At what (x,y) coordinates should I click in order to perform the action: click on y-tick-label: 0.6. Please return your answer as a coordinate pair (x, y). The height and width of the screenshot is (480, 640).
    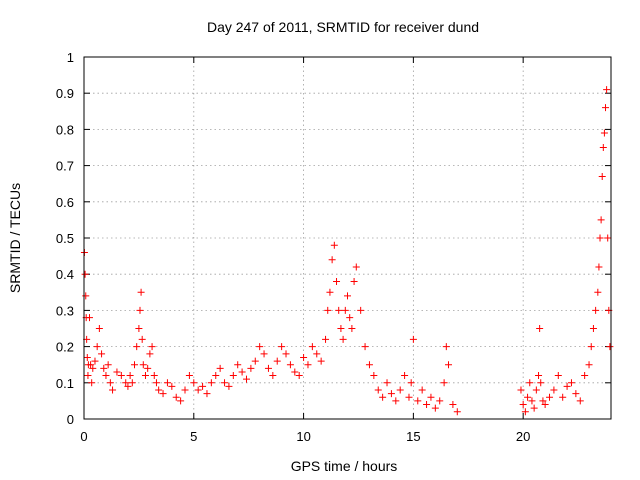
    Looking at the image, I should click on (65, 202).